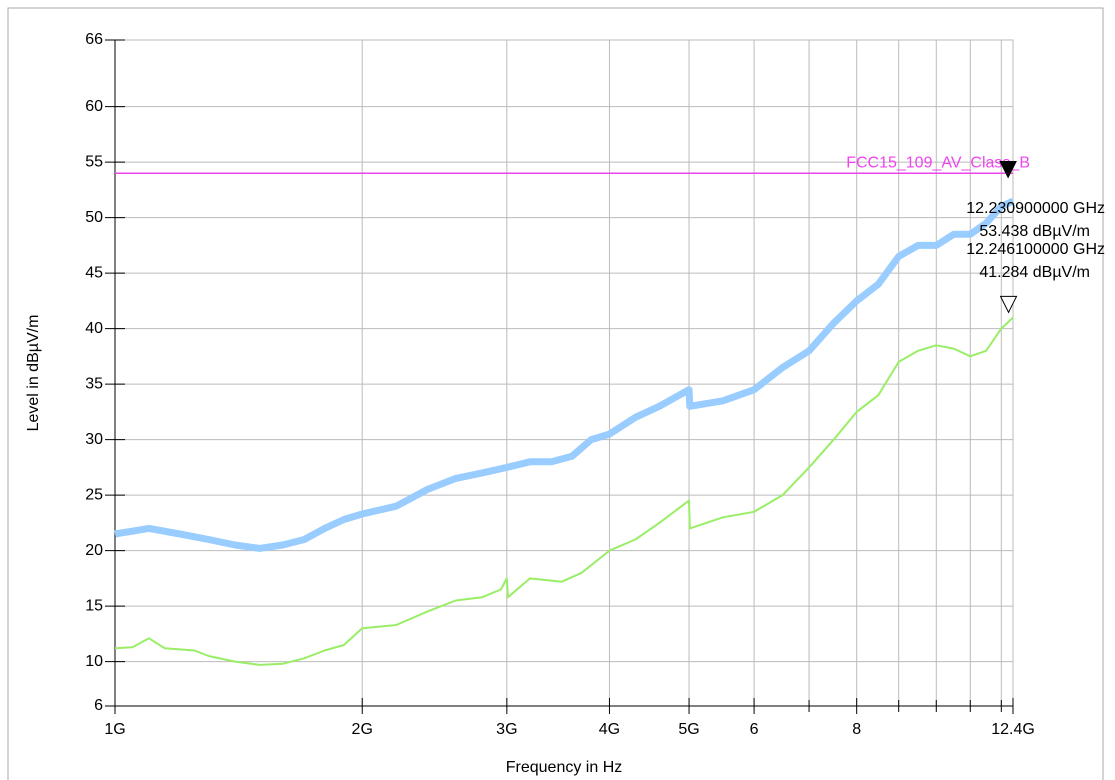 The width and height of the screenshot is (1115, 780). I want to click on x-tick-label: 4G, so click(609, 729).